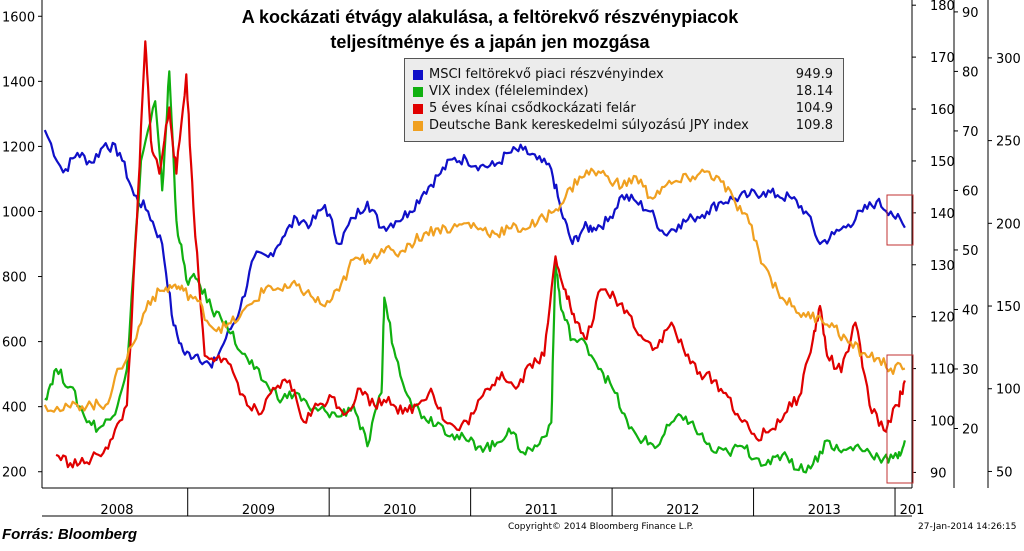 This screenshot has width=1024, height=551. I want to click on right3-tick-label: 50, so click(1004, 472).